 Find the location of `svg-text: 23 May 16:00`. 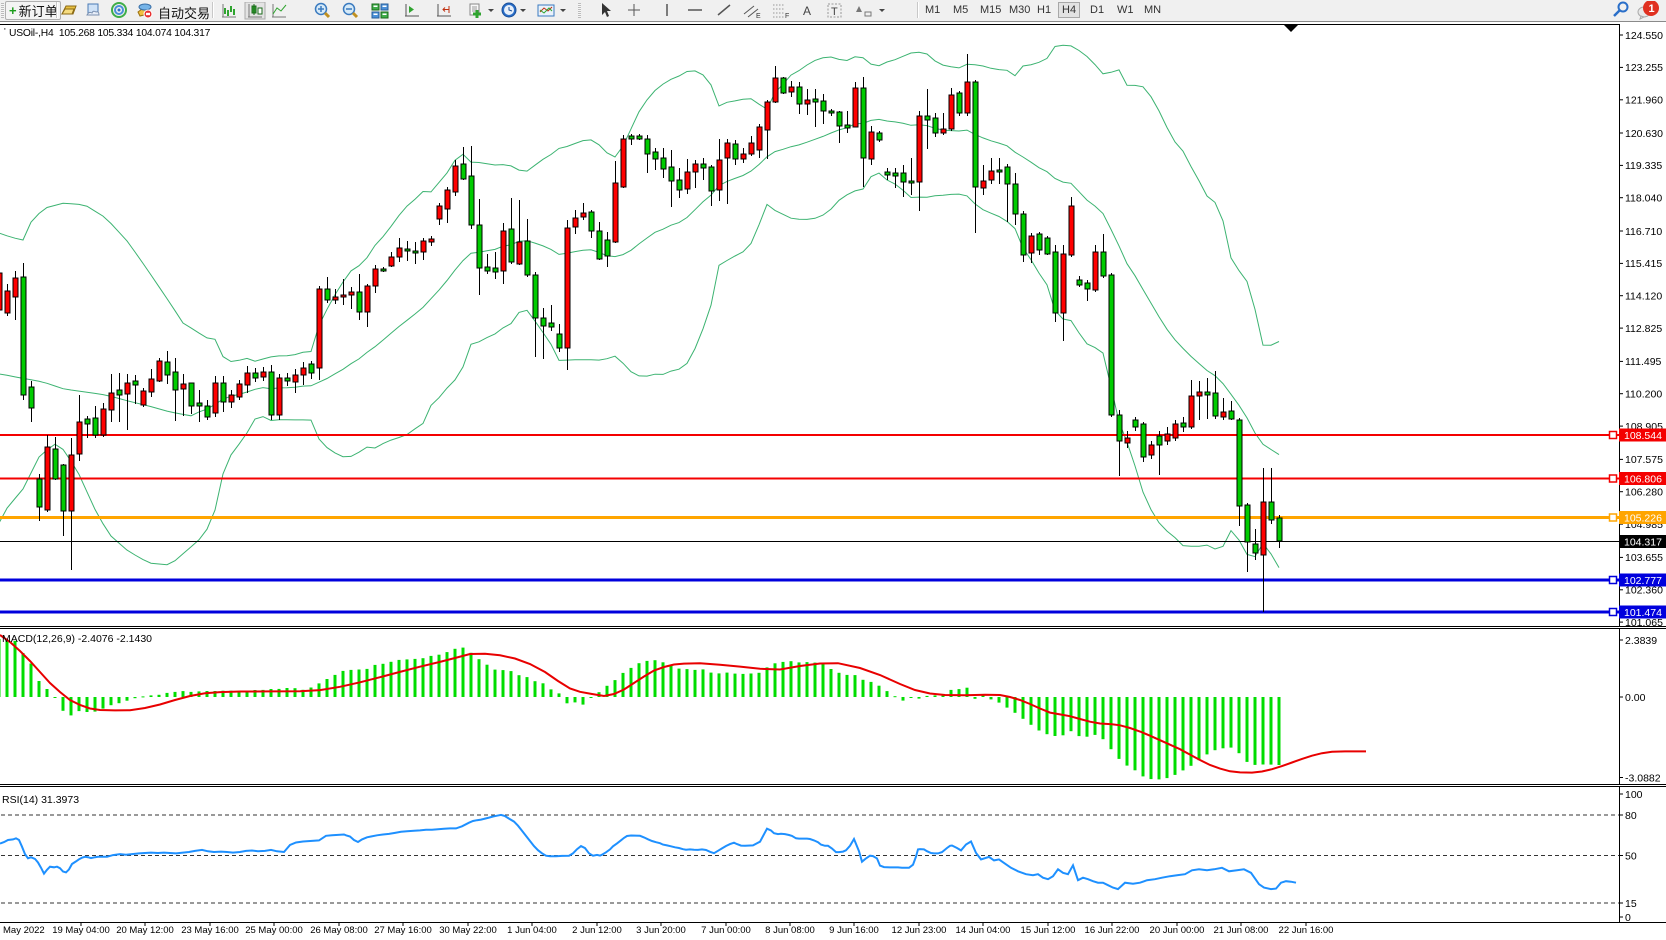

svg-text: 23 May 16:00 is located at coordinates (210, 930).